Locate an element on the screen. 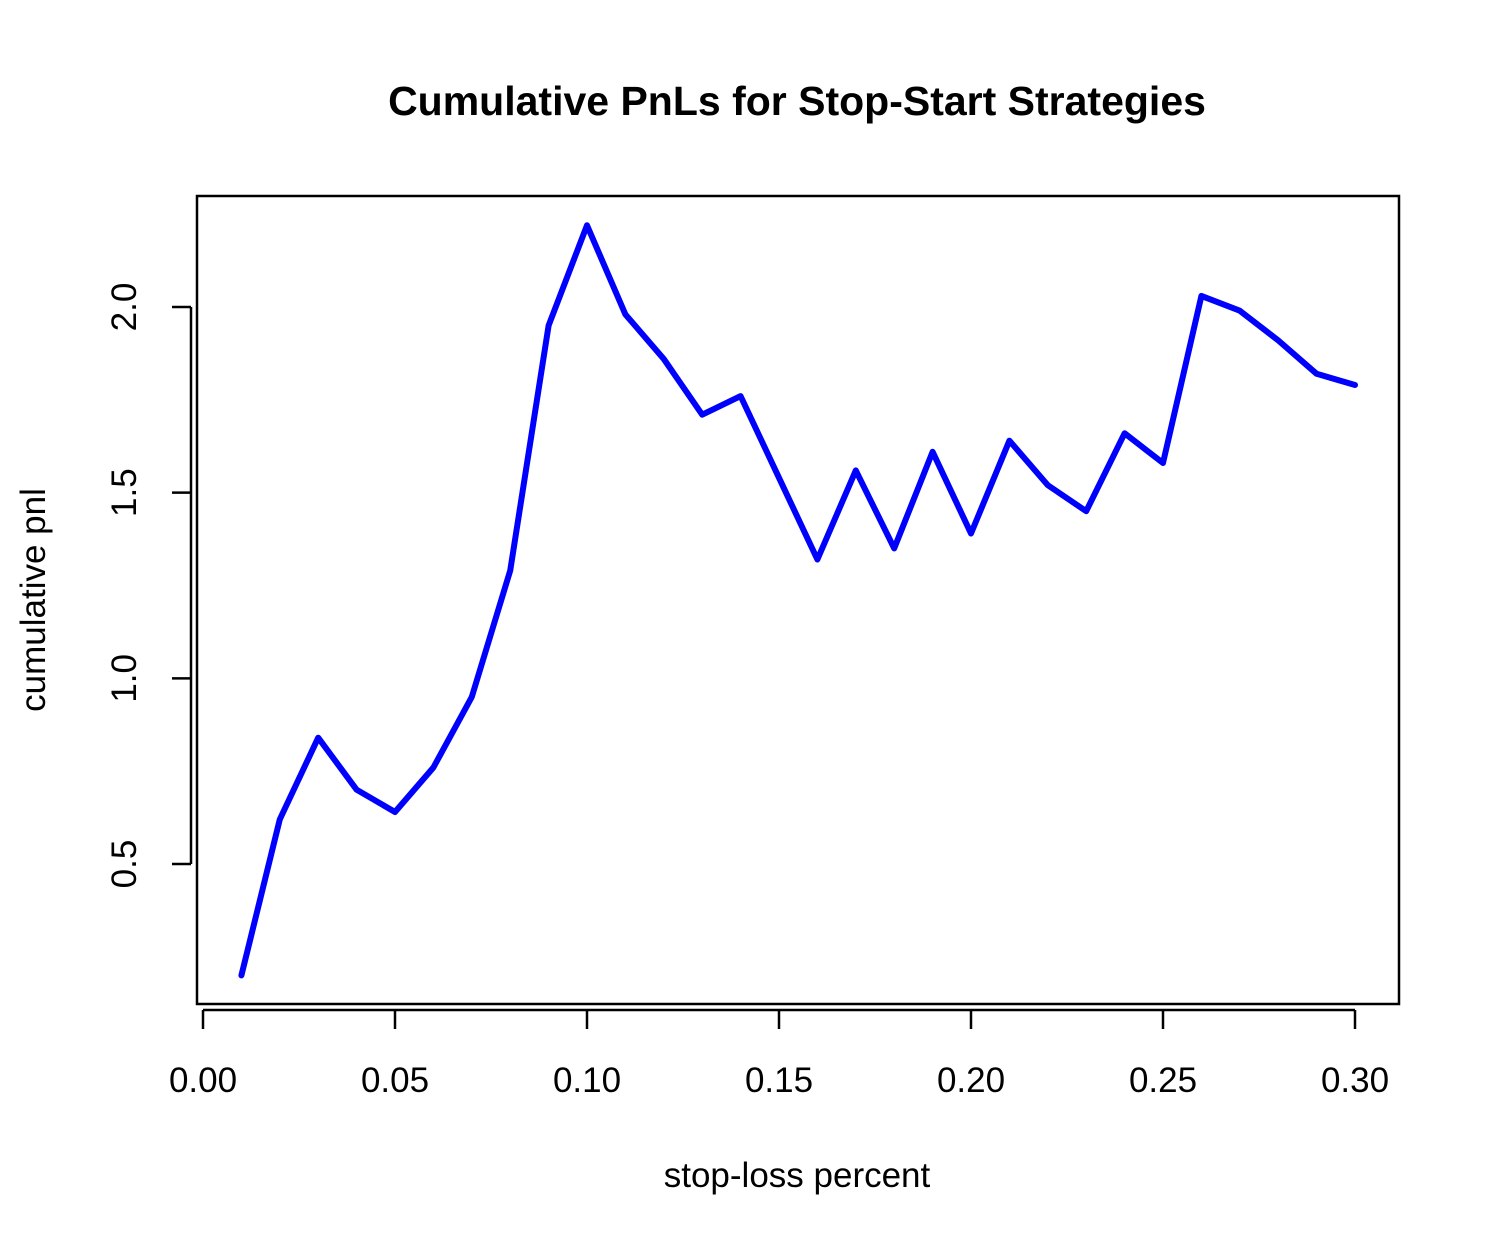 This screenshot has width=1500, height=1250. x-axis: 0.00 0.05 0.10 0.15 0.20 0.25 0.30 is located at coordinates (779, 1054).